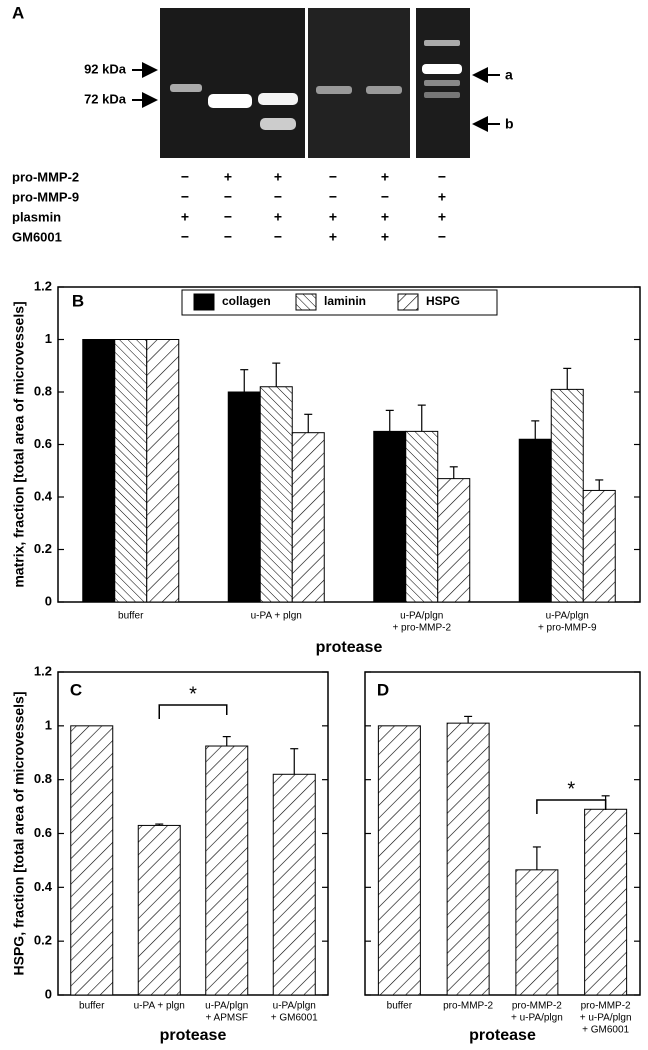 This screenshot has height=1050, width=648. What do you see at coordinates (18, 12) in the screenshot?
I see `panel-label: A` at bounding box center [18, 12].